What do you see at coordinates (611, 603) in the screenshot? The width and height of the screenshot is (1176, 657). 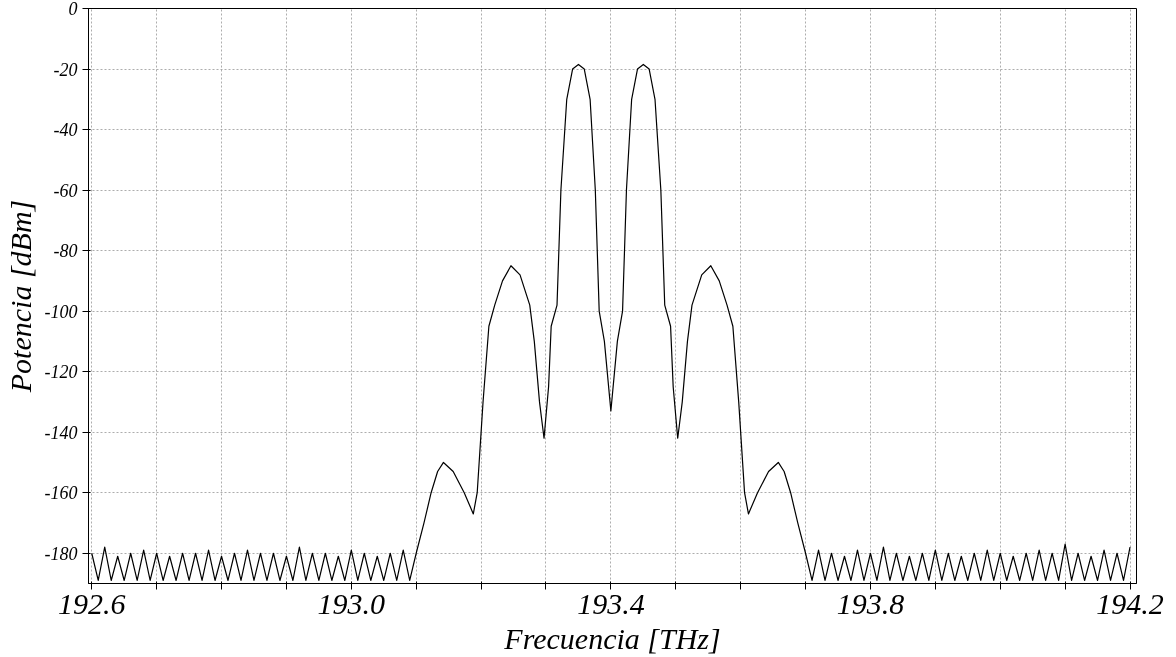 I see `x-tick-label: 193.4` at bounding box center [611, 603].